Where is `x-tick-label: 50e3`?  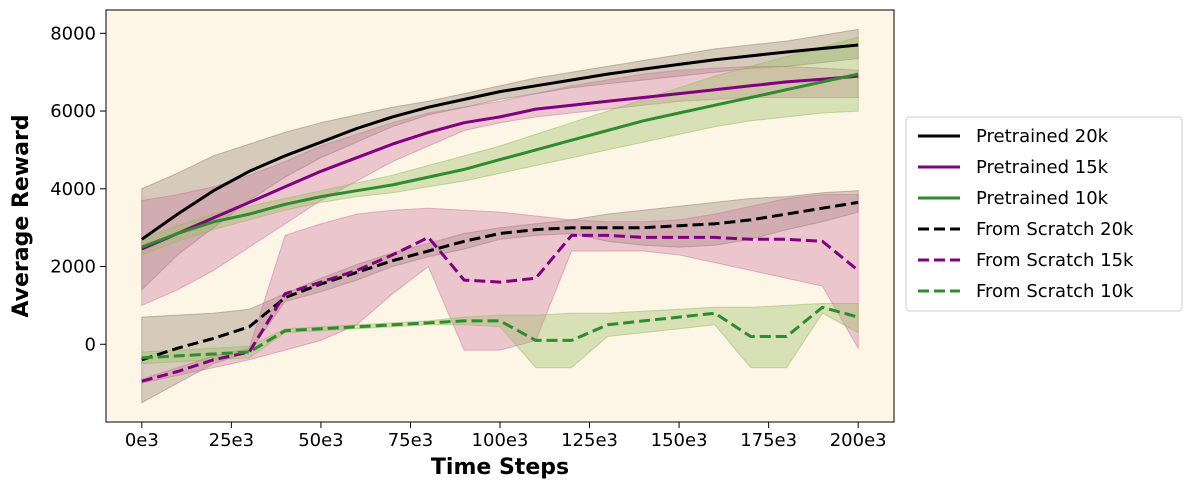 x-tick-label: 50e3 is located at coordinates (320, 440).